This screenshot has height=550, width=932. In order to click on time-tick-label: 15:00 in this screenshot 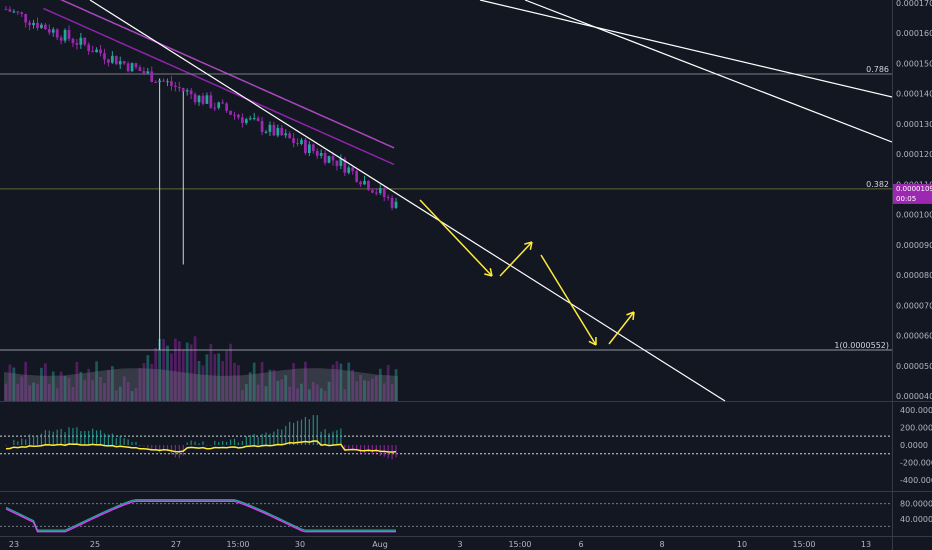, I will do `click(803, 544)`.